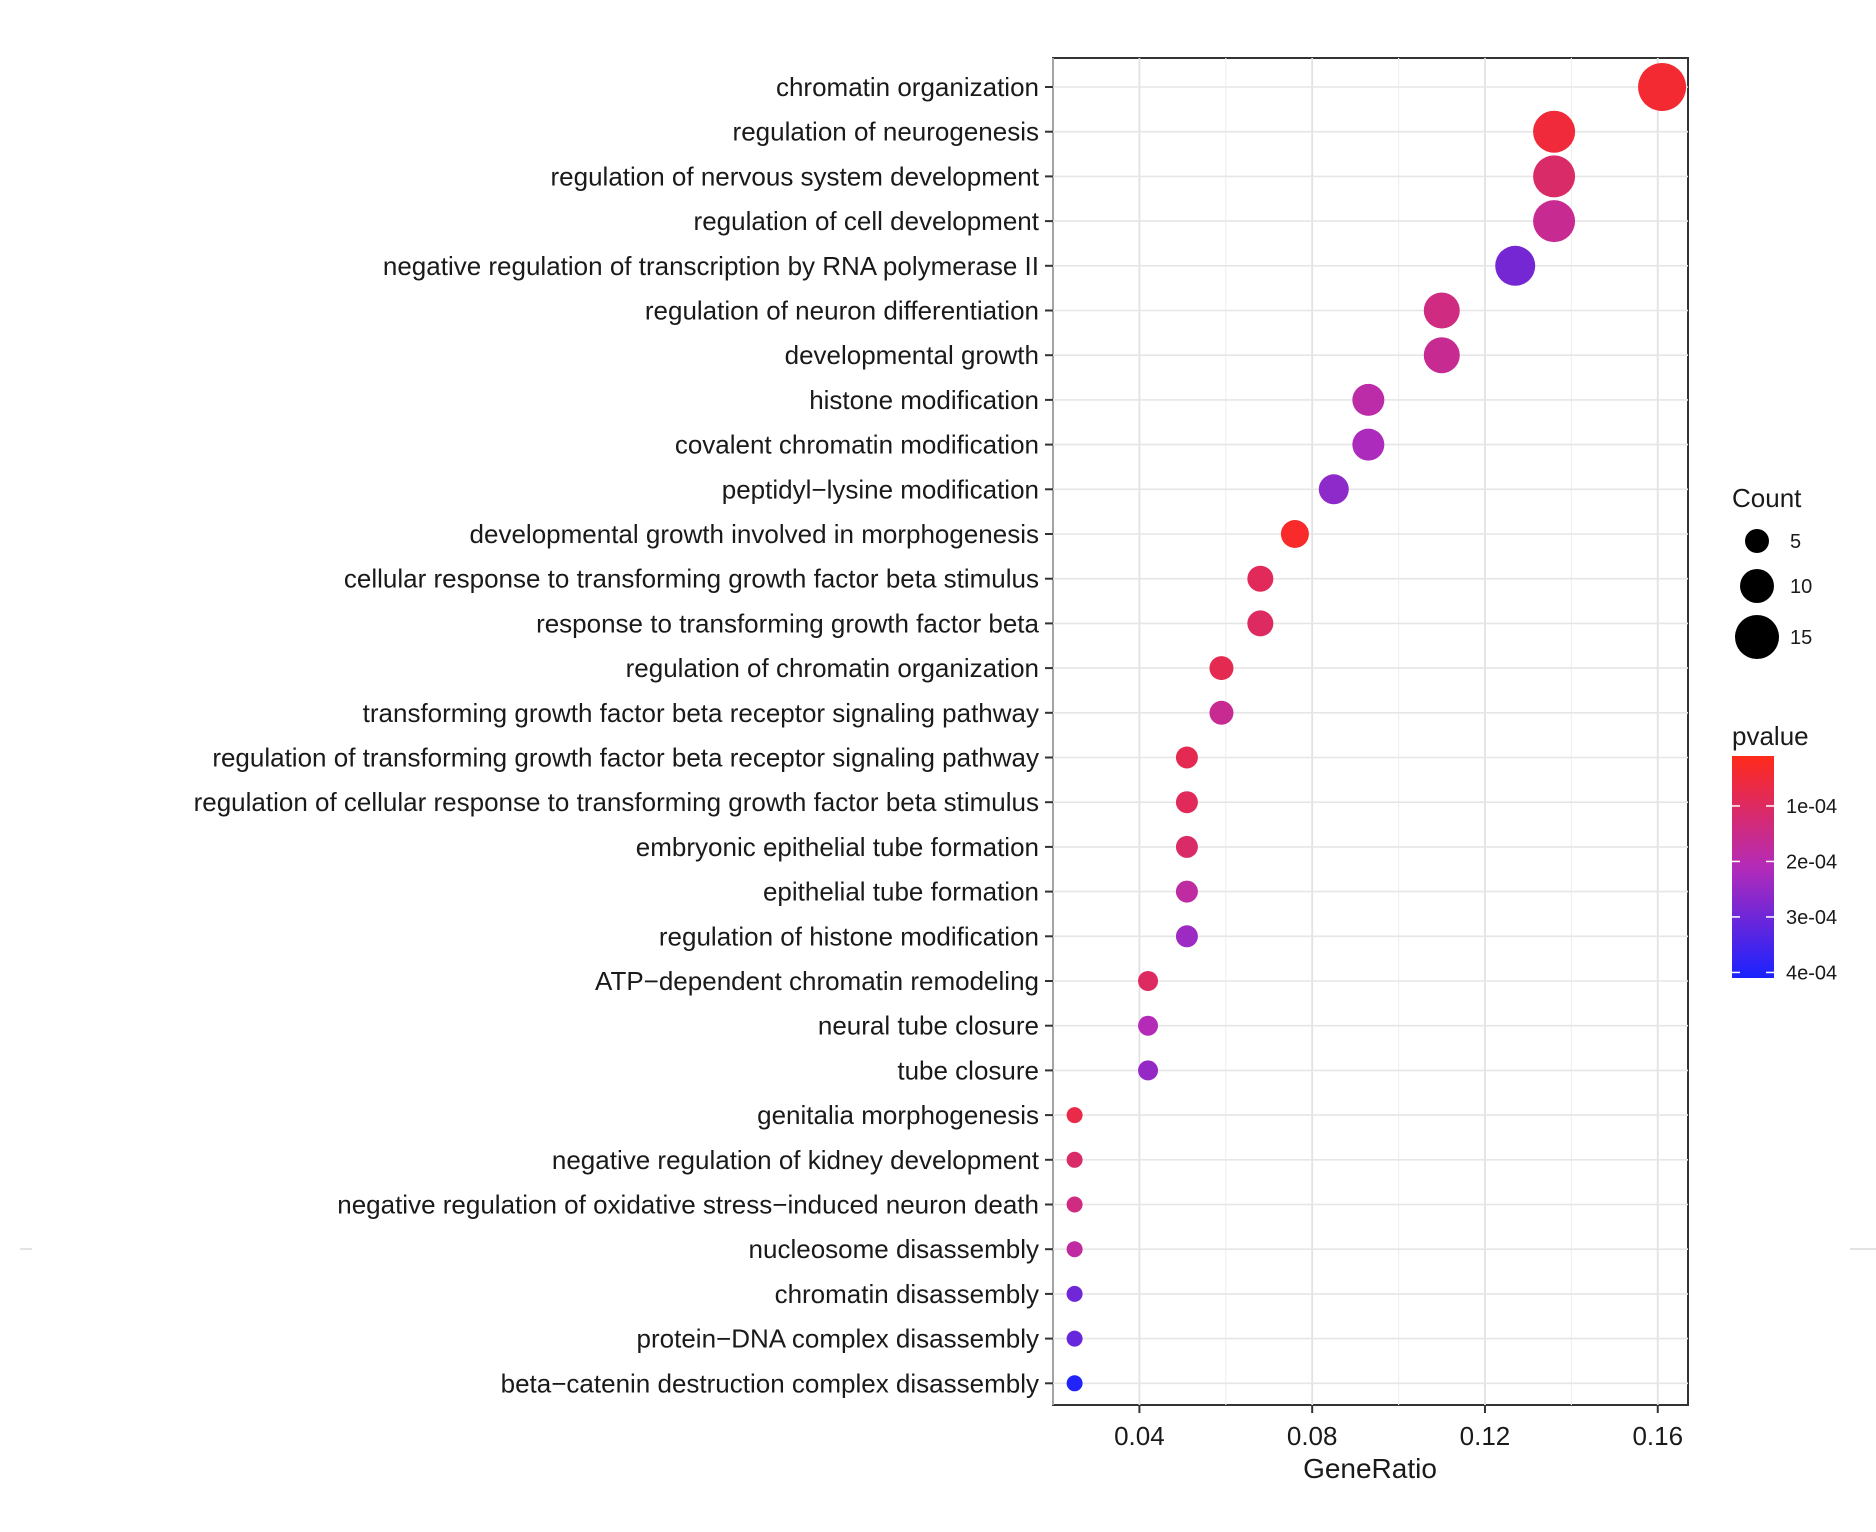 This screenshot has width=1876, height=1532. I want to click on color-legend-label: 1e-04, so click(1811, 807).